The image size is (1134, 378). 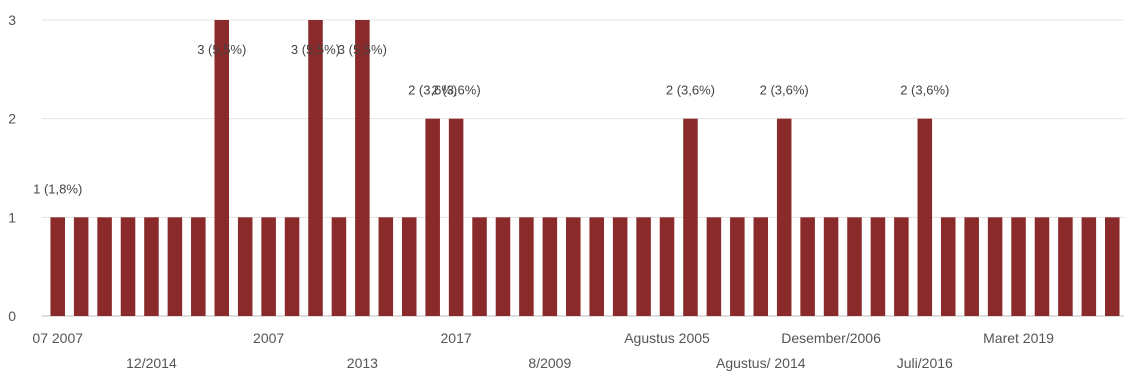 I want to click on y-tick-label: 2, so click(x=12, y=119).